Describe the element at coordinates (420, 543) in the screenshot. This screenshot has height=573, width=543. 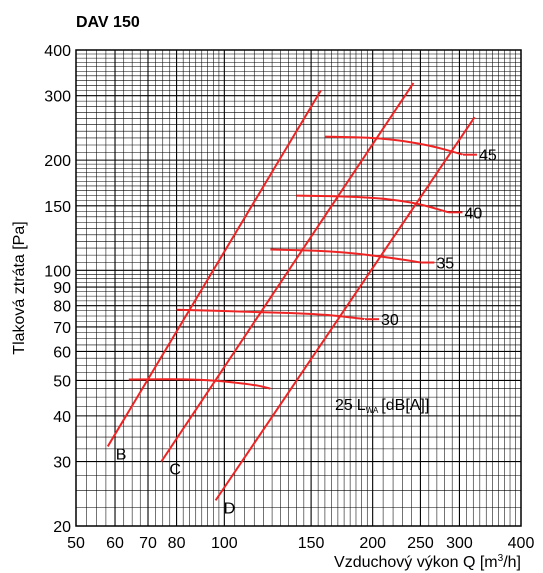
I see `x-tick-label: 250` at that location.